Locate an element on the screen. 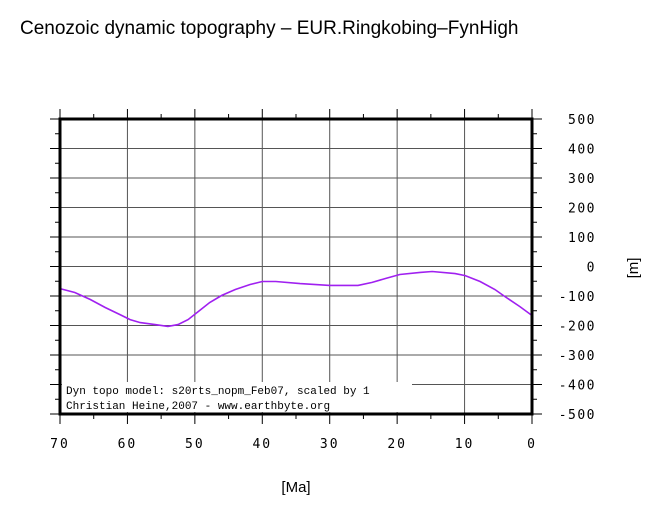 The height and width of the screenshot is (515, 662). x-tick-label: 0 is located at coordinates (532, 444).